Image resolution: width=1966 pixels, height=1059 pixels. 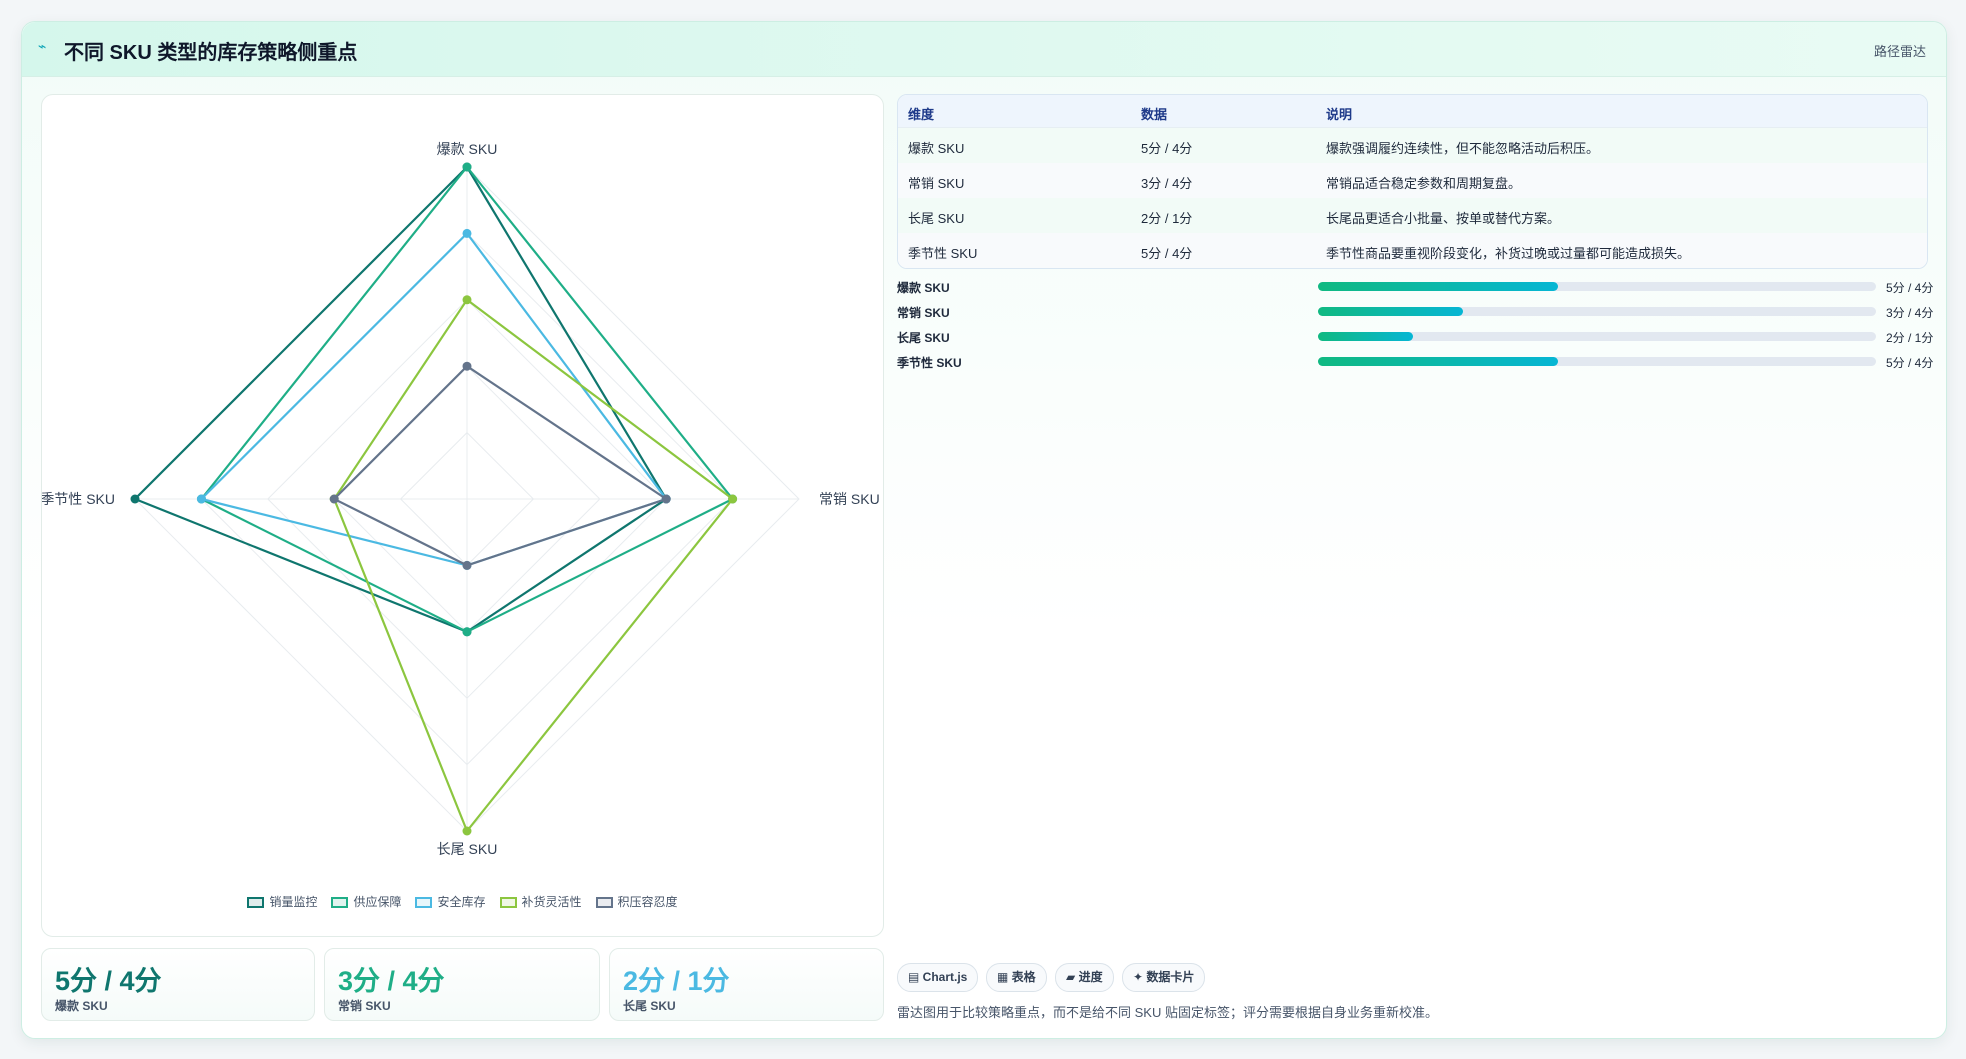 What do you see at coordinates (921, 114) in the screenshot?
I see `column-header: 维度` at bounding box center [921, 114].